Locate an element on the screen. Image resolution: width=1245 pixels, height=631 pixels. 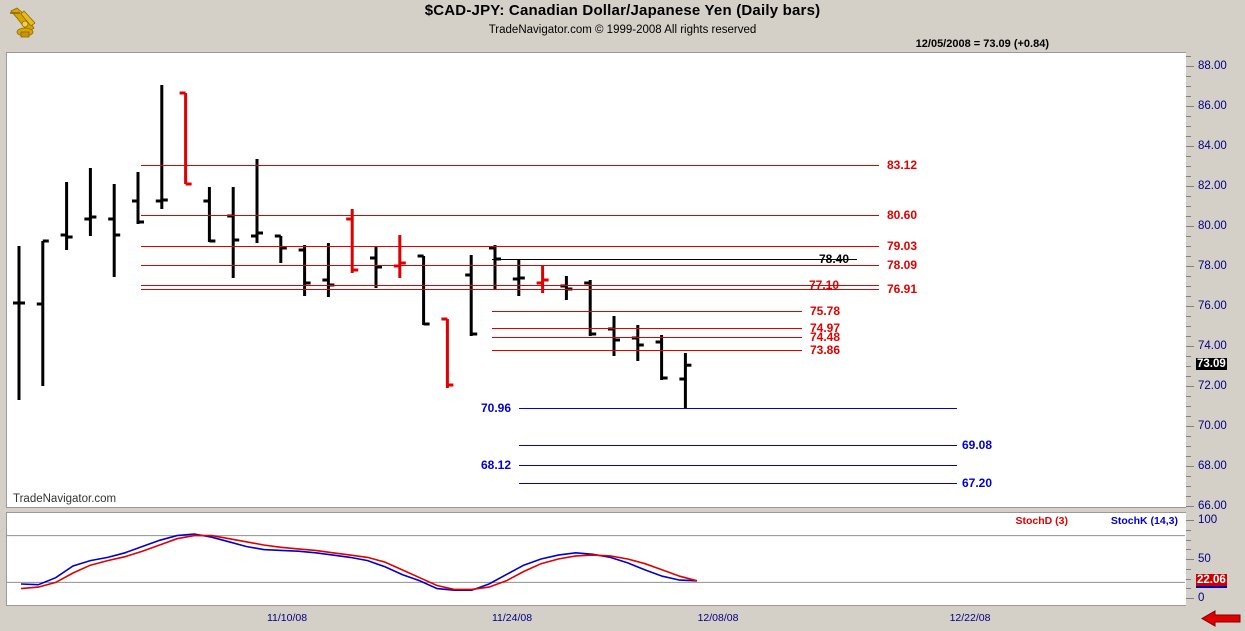
price-level-label: 77.10 is located at coordinates (824, 285).